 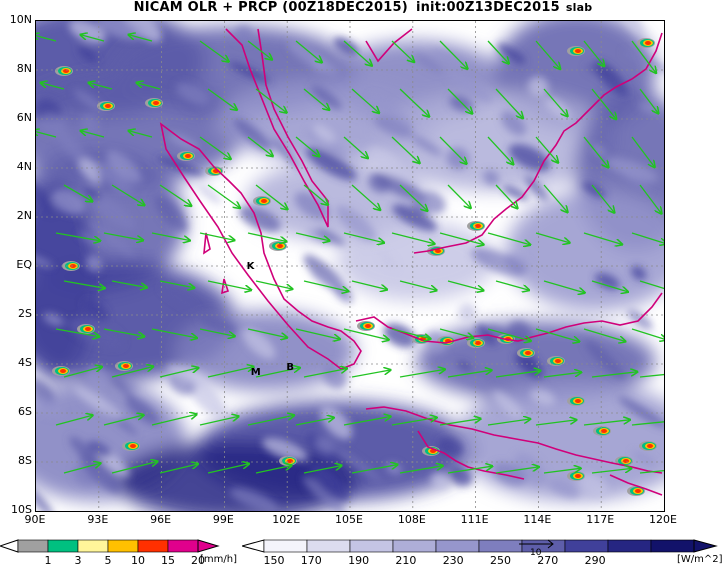 What do you see at coordinates (536, 544) in the screenshot?
I see `reference-vector` at bounding box center [536, 544].